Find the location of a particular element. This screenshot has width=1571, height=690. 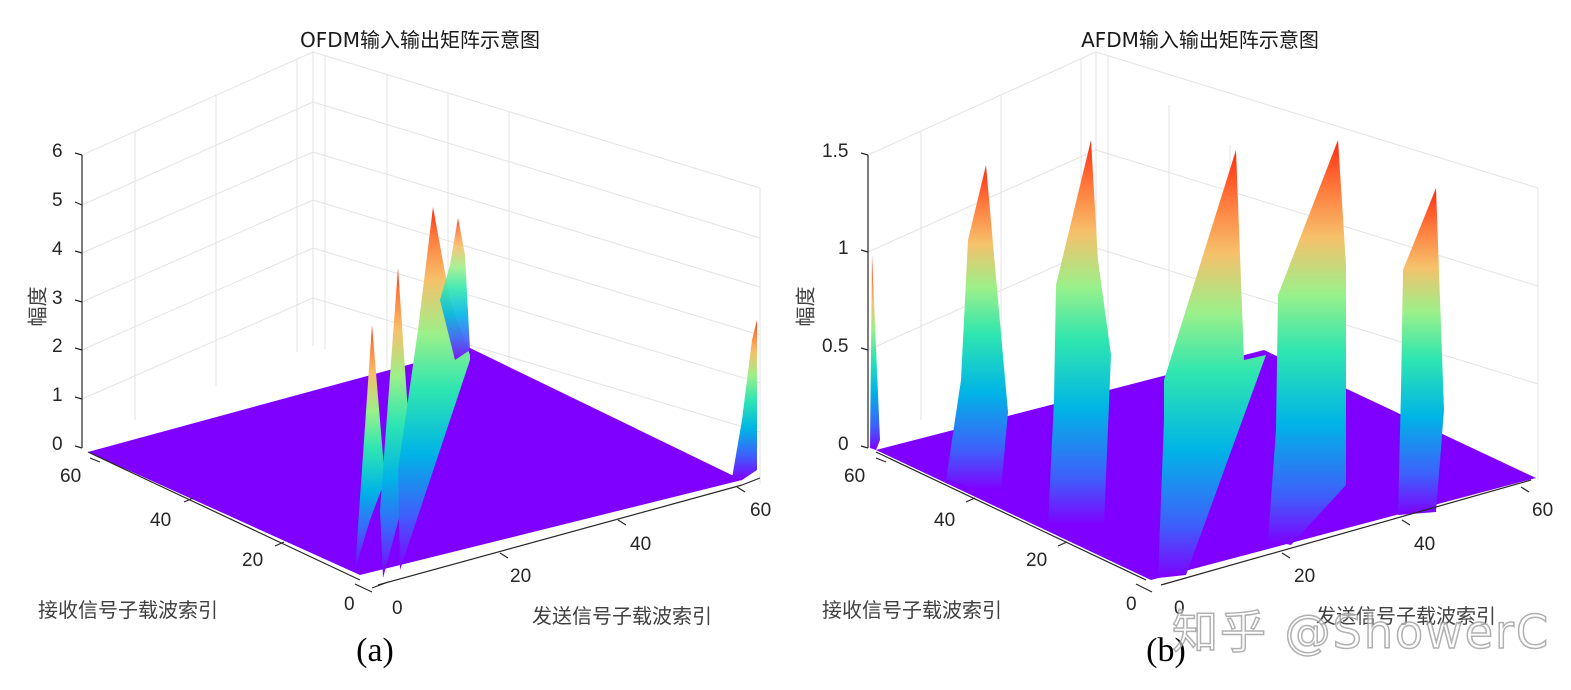

figure-caption: (a) is located at coordinates (375, 650).